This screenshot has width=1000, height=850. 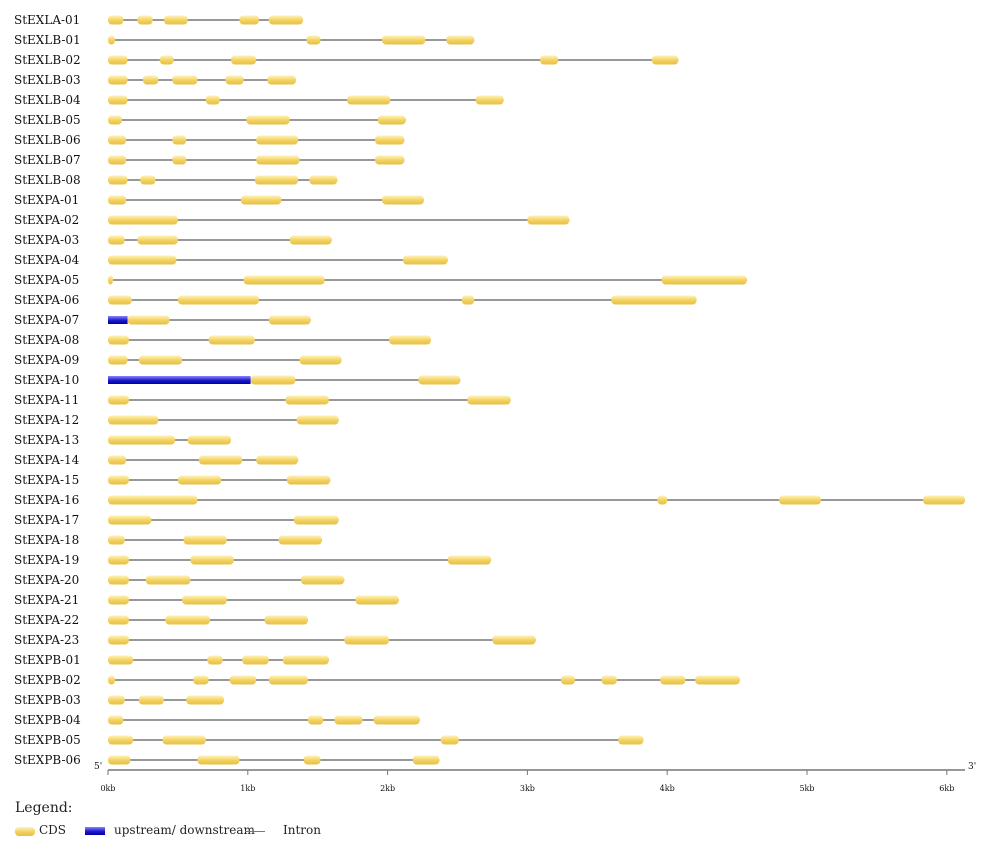 I want to click on gene-row: StEXPB-05, so click(x=329, y=740).